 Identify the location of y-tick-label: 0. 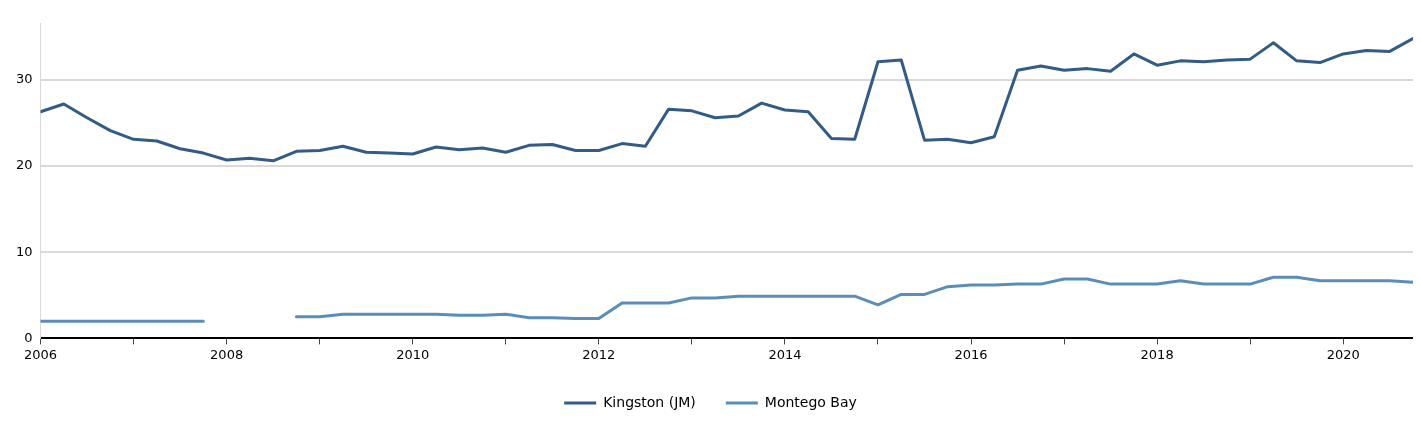
(28, 337).